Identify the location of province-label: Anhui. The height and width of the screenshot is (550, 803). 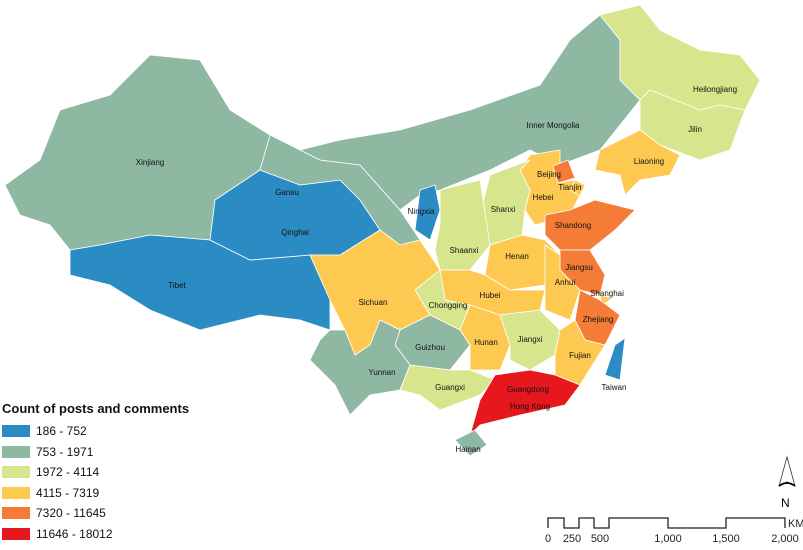
(565, 282).